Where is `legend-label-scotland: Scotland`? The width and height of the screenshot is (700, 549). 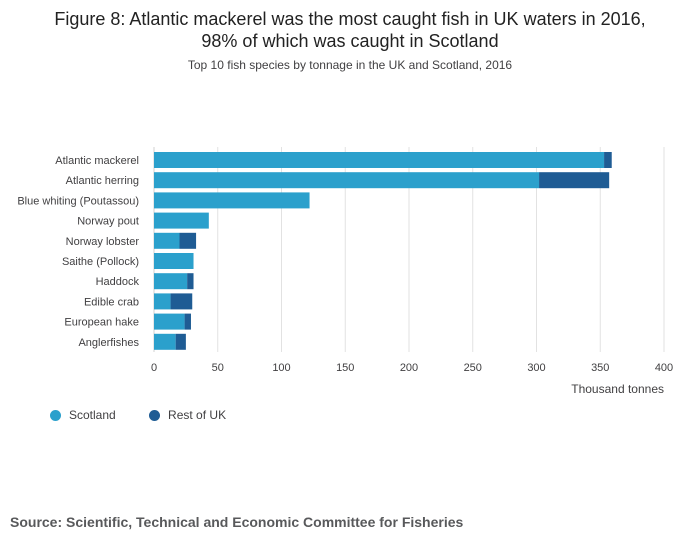
legend-label-scotland: Scotland is located at coordinates (92, 415).